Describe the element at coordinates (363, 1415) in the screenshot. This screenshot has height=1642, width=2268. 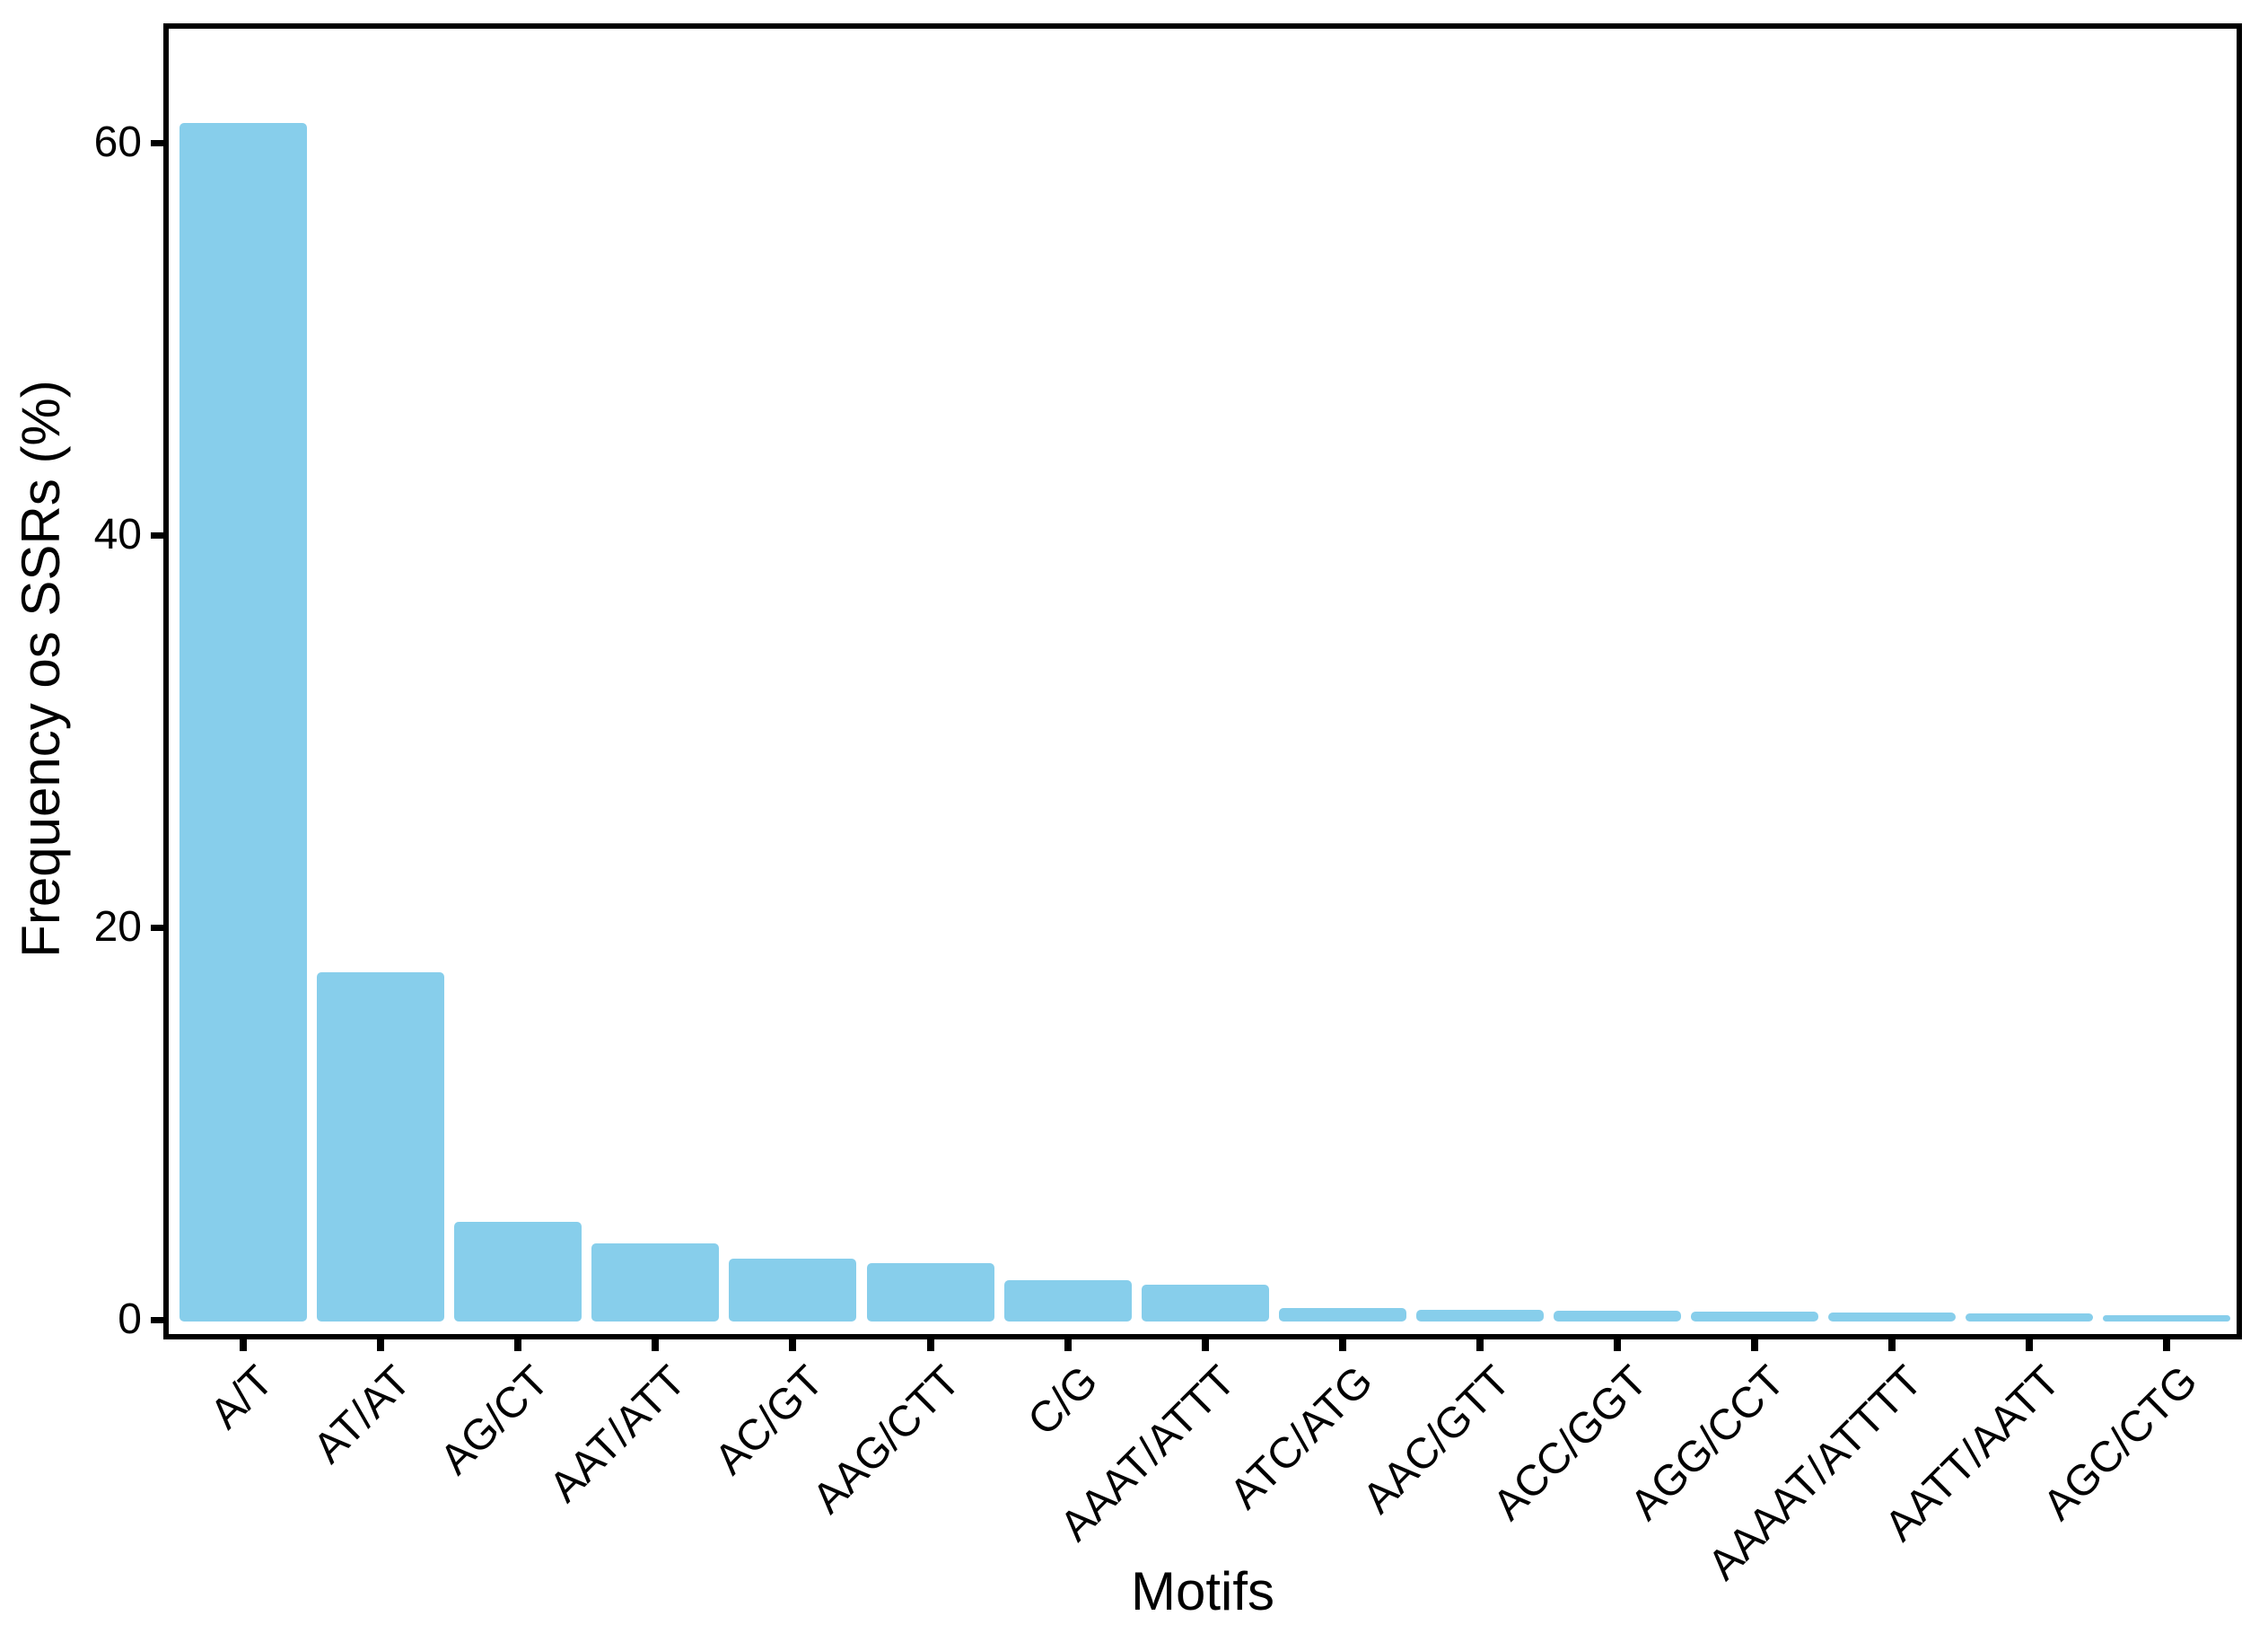
I see `x-tick-label-at-at: AT/AT` at that location.